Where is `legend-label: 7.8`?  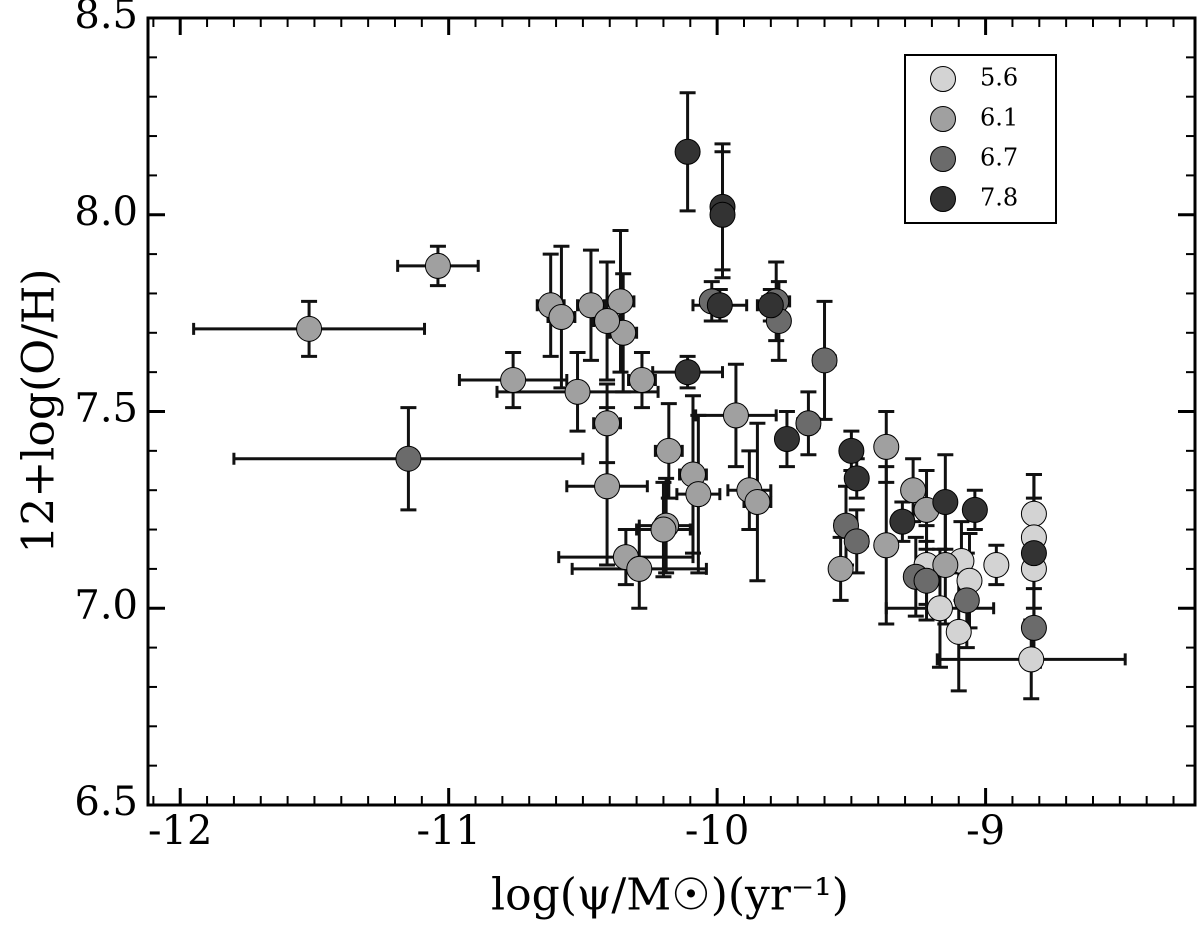
legend-label: 7.8 is located at coordinates (999, 198).